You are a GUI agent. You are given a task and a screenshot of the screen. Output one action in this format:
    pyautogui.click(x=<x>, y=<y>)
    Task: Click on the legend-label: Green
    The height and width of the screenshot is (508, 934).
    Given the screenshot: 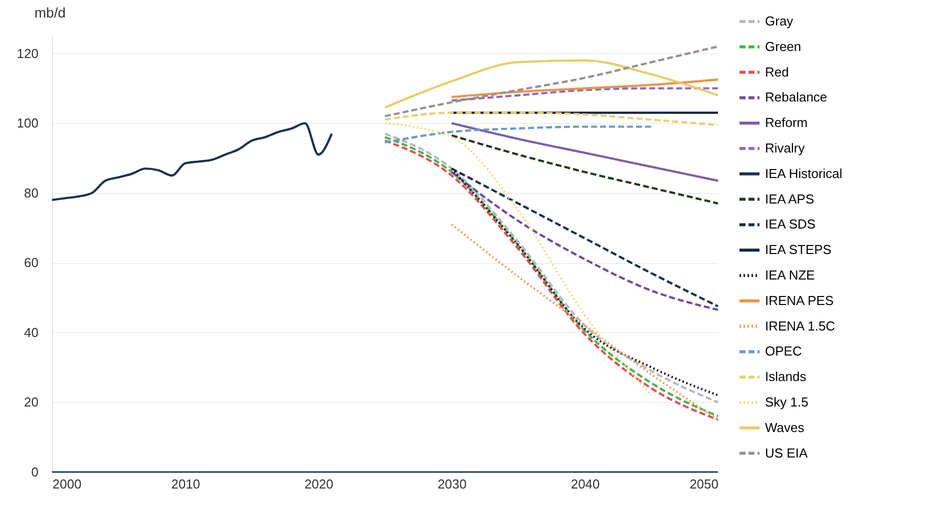 What is the action you would take?
    pyautogui.click(x=783, y=46)
    